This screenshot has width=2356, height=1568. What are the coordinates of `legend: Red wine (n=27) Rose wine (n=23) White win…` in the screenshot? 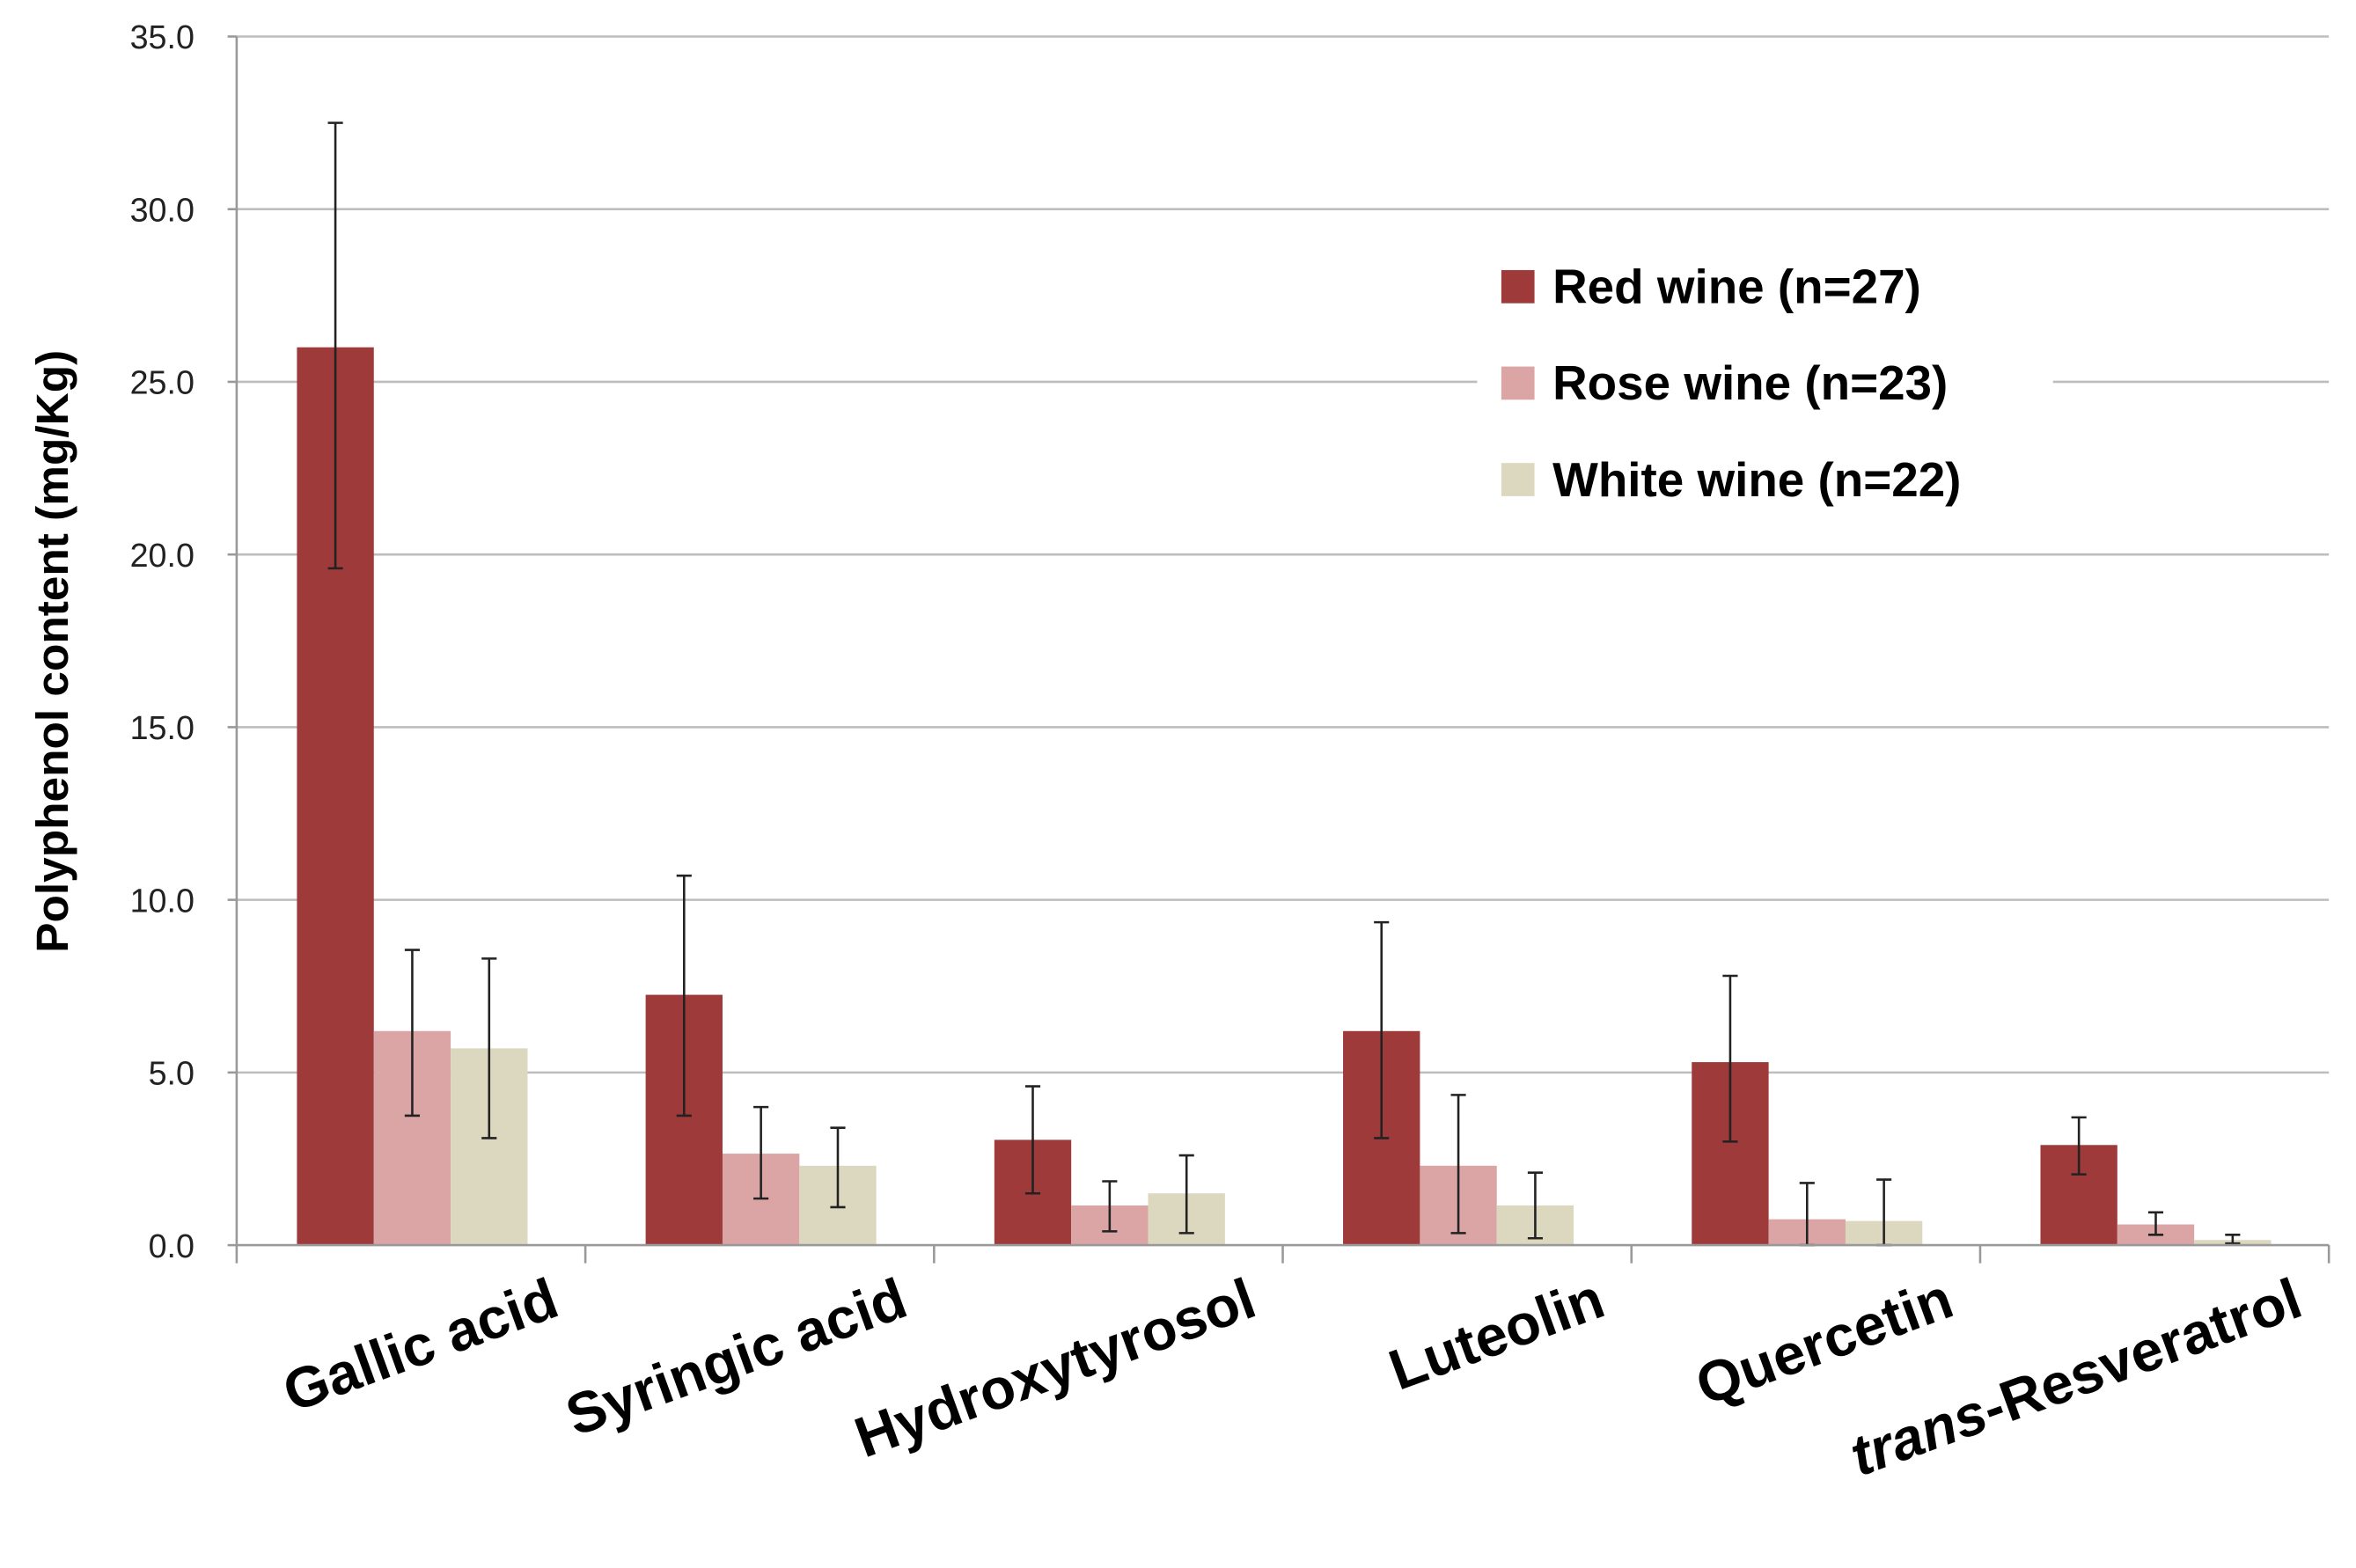 It's located at (1765, 377).